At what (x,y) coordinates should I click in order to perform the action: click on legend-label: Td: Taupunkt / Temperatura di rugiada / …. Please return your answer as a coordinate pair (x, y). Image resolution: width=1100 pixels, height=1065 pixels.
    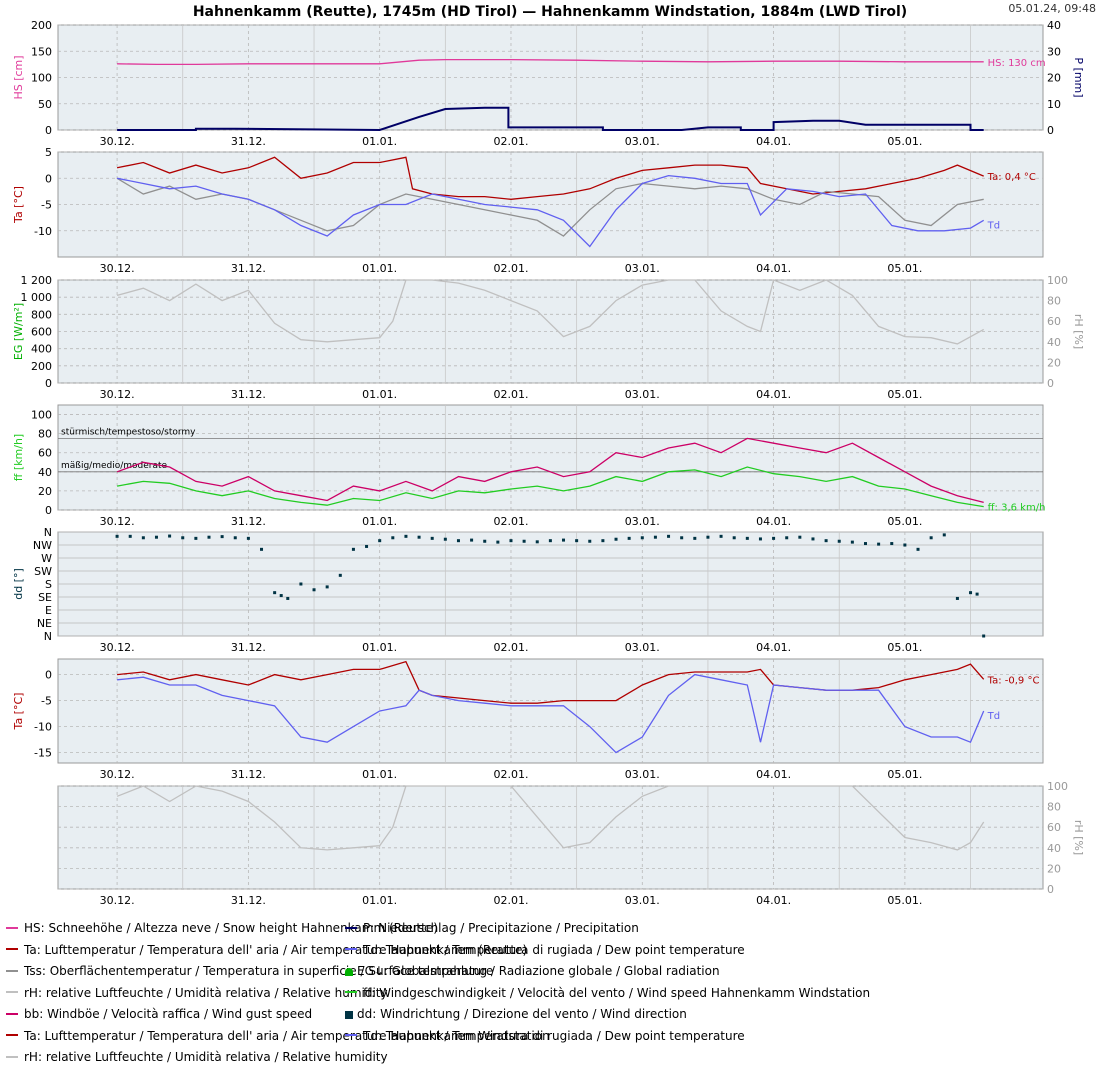
    Looking at the image, I should click on (554, 1035).